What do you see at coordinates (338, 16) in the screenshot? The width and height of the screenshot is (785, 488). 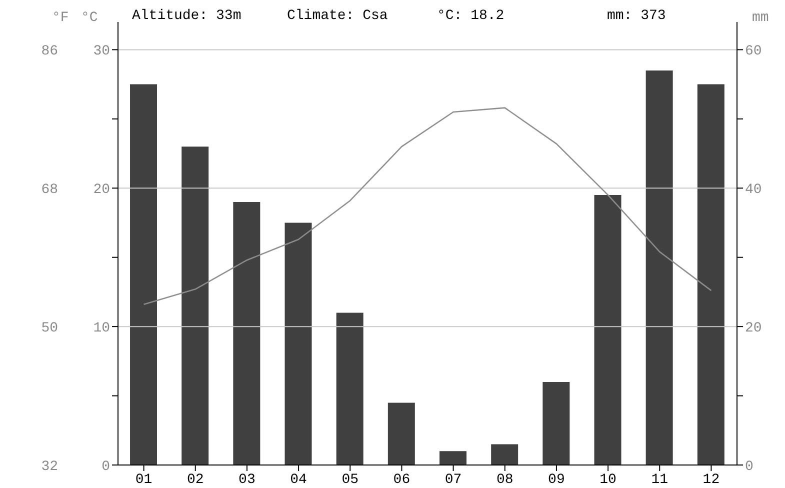 I see `annotation: Climate: Csa` at bounding box center [338, 16].